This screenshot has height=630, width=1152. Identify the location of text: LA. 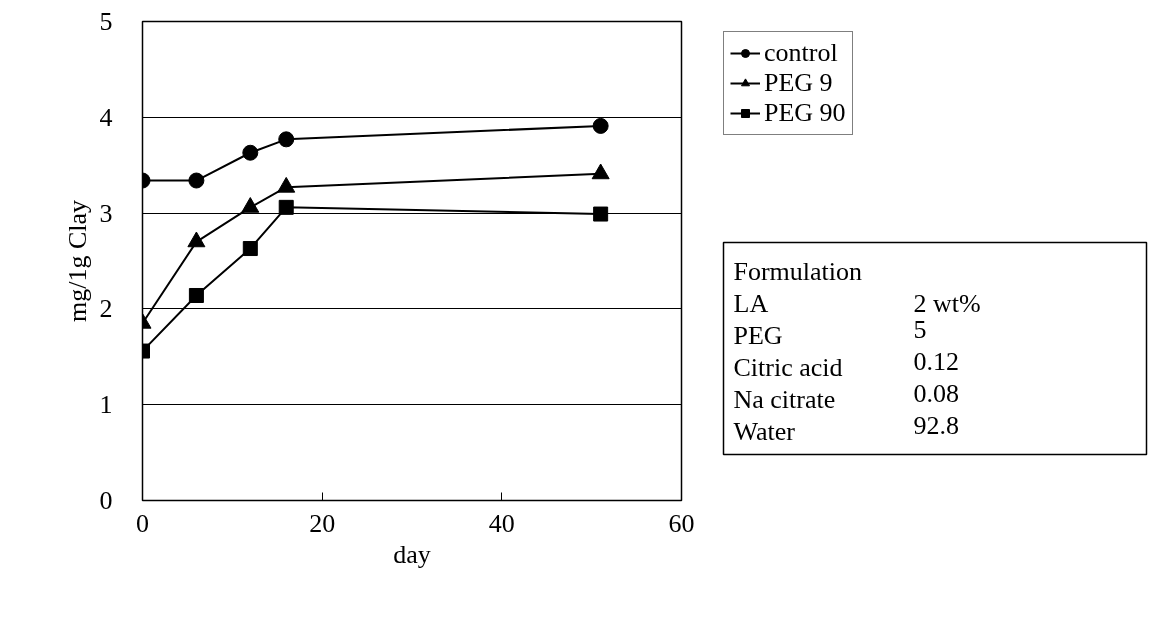
(751, 303).